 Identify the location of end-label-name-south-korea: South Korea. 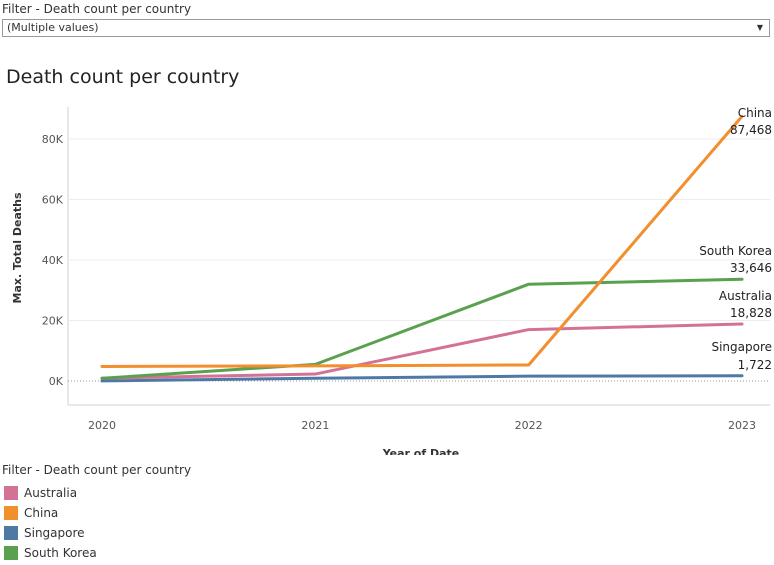
(735, 251).